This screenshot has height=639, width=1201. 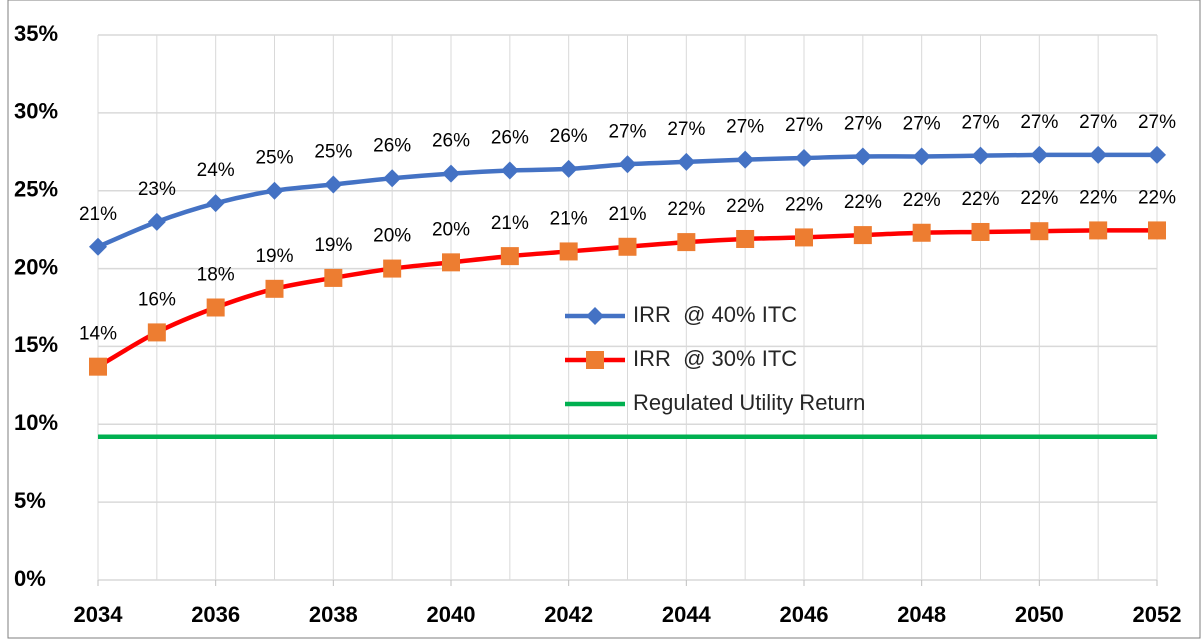 I want to click on x-tick-label: 2044, so click(x=687, y=614).